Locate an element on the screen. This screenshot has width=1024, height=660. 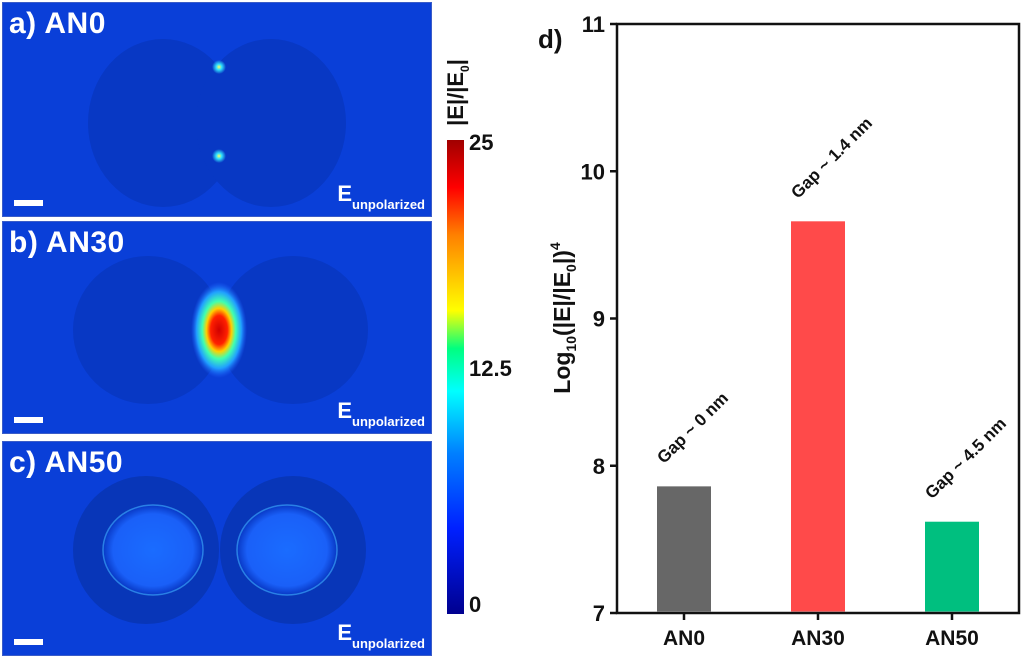
x-tick-label: AN0 is located at coordinates (684, 638).